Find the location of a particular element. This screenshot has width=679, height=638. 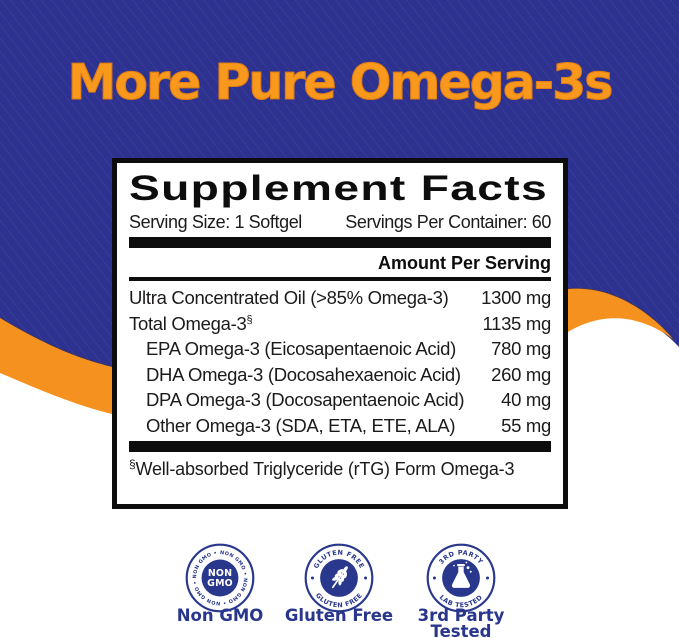

wheat-icon is located at coordinates (339, 577).